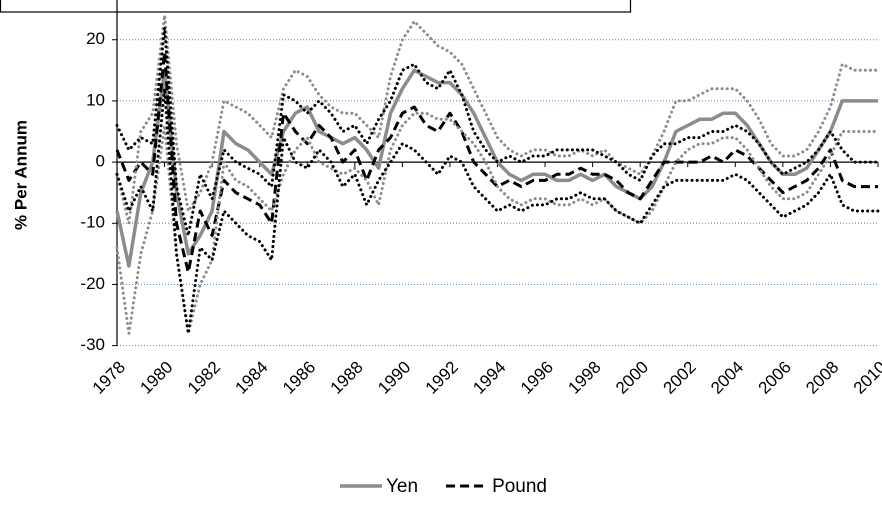  Describe the element at coordinates (584, 378) in the screenshot. I see `x-tick-label: 1998` at that location.